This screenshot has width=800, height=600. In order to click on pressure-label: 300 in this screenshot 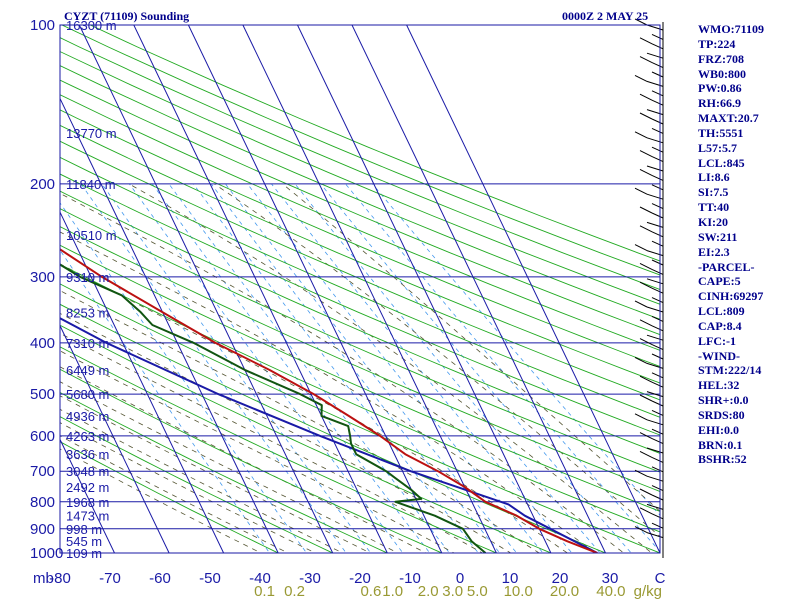, I will do `click(42, 277)`.